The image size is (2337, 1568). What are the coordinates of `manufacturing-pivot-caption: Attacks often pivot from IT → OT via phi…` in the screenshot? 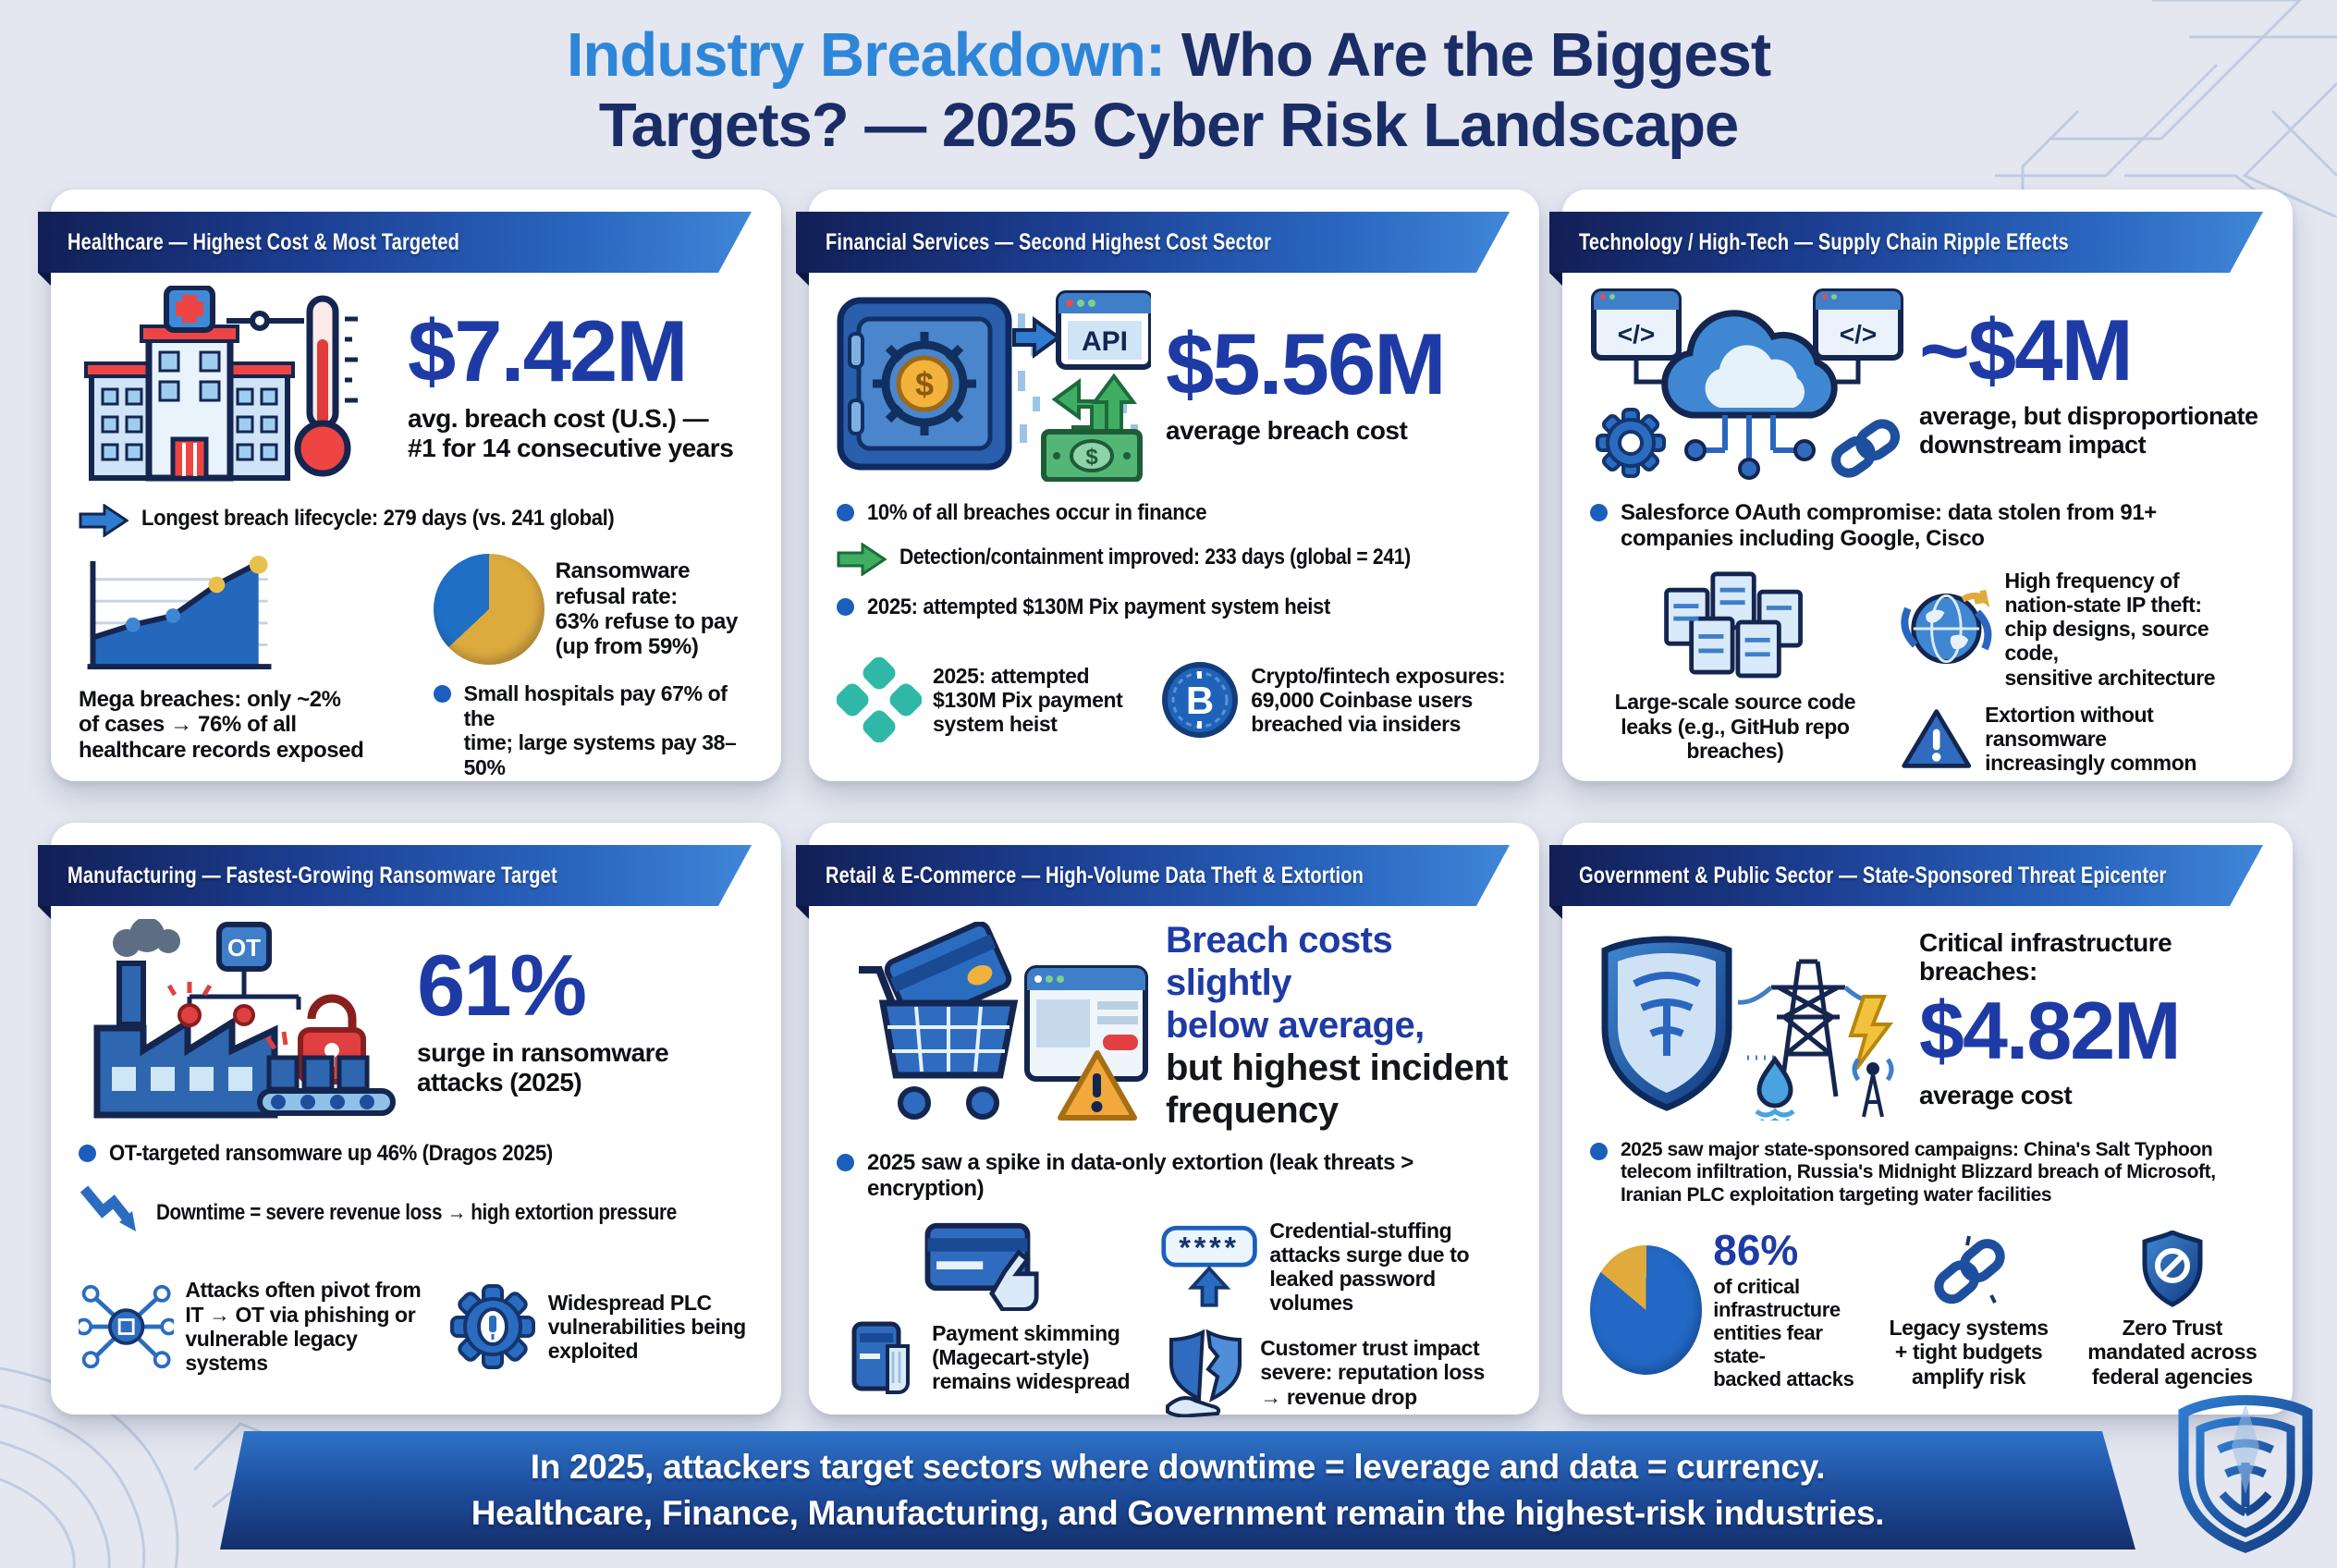 It's located at (303, 1327).